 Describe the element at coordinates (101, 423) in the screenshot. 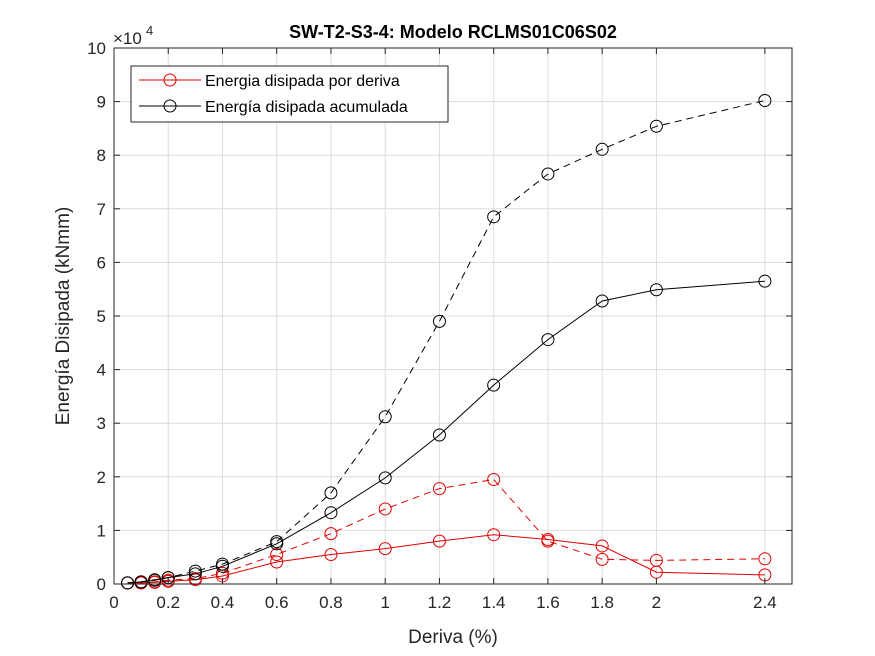

I see `y-tick-label: 3` at that location.